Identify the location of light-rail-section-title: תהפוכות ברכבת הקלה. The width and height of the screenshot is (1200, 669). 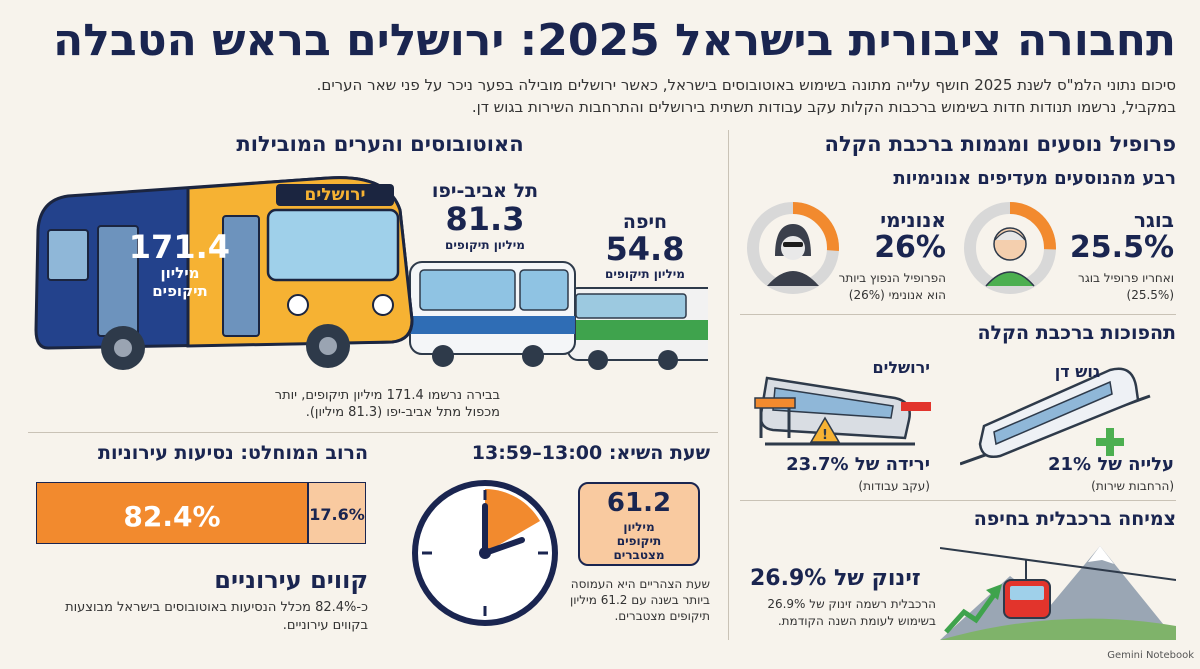
(1077, 333).